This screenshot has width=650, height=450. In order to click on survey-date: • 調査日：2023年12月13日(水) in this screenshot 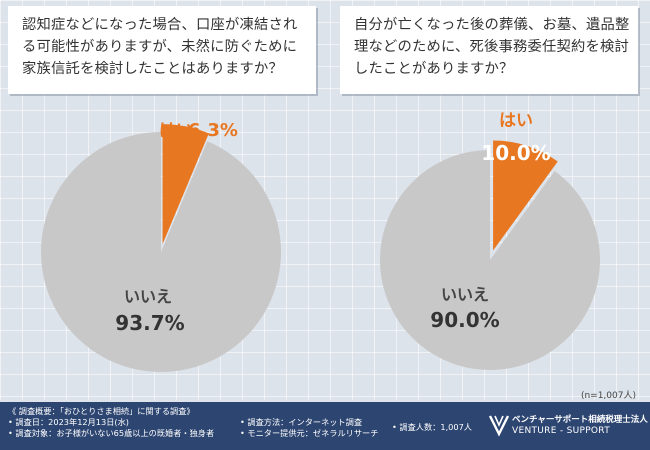, I will do `click(68, 422)`.